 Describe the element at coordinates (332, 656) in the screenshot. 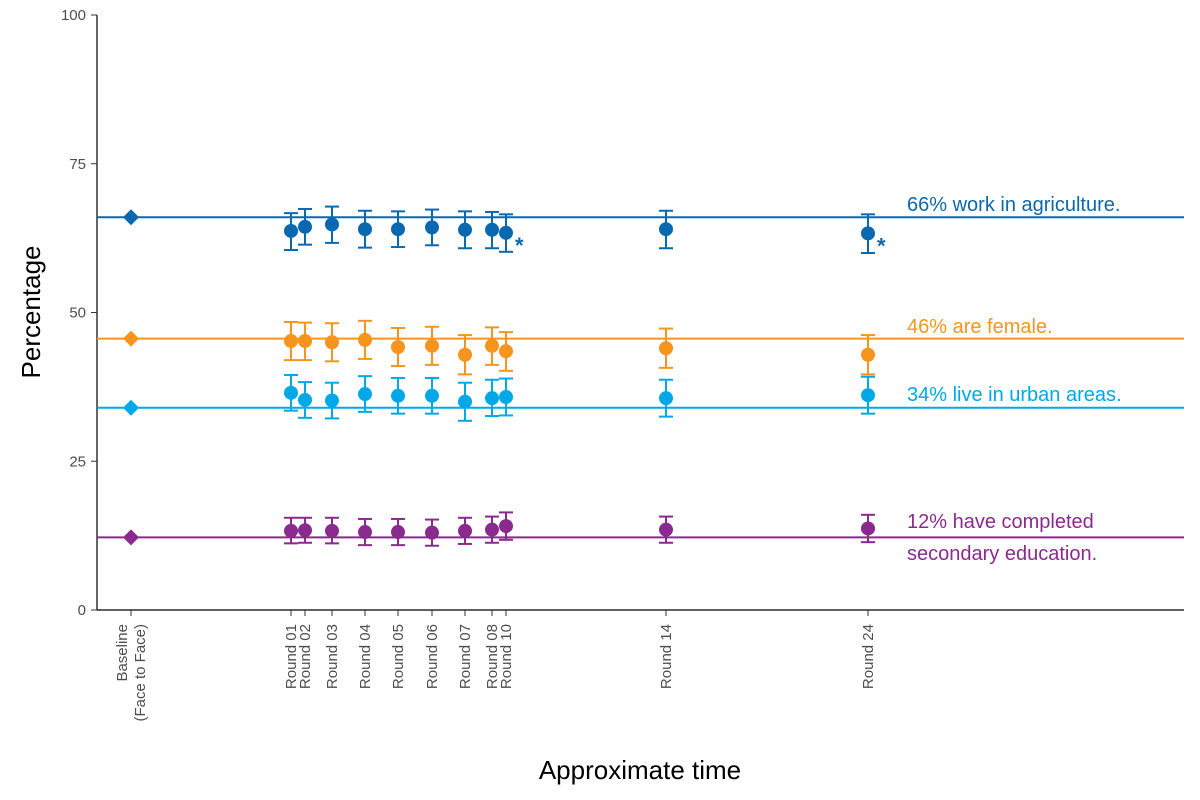

I see `x-tick-label: Round 03` at that location.